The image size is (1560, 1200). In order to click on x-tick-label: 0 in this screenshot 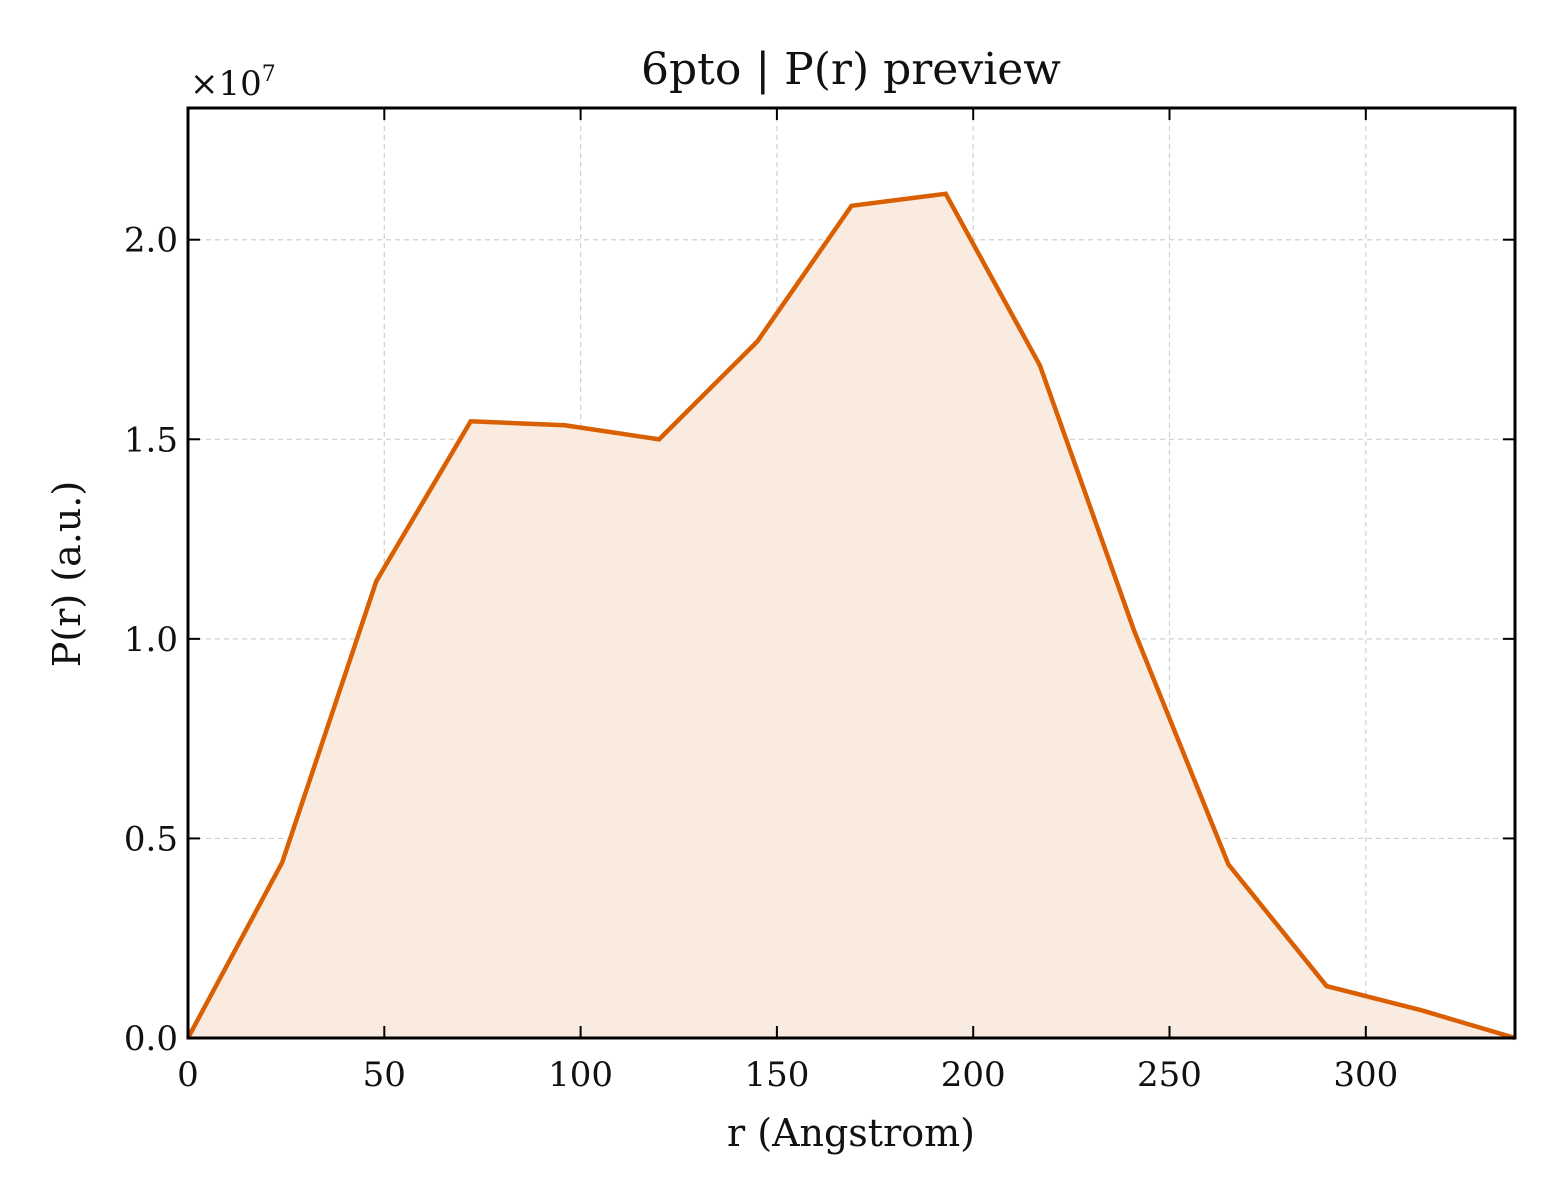, I will do `click(188, 1075)`.